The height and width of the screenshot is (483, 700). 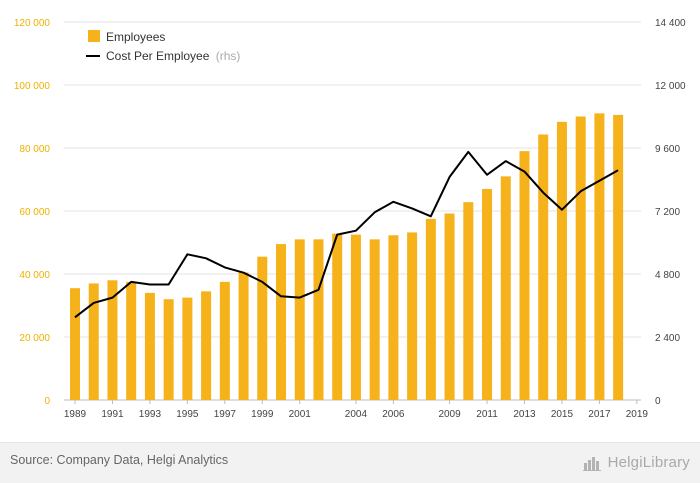 What do you see at coordinates (187, 348) in the screenshot?
I see `bar-employees-1995` at bounding box center [187, 348].